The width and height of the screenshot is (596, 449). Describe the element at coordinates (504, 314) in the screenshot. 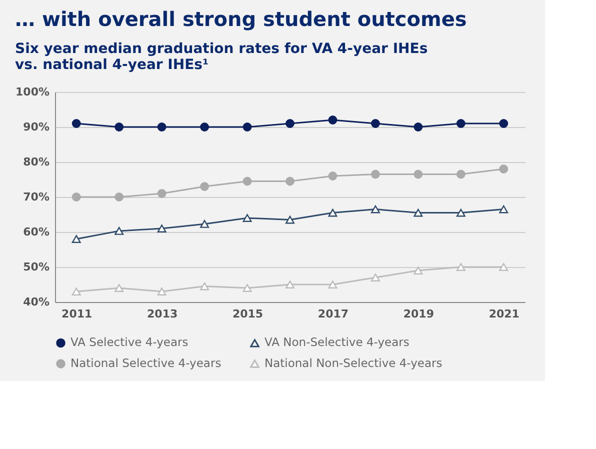

I see `x-tick-label: 2021` at that location.